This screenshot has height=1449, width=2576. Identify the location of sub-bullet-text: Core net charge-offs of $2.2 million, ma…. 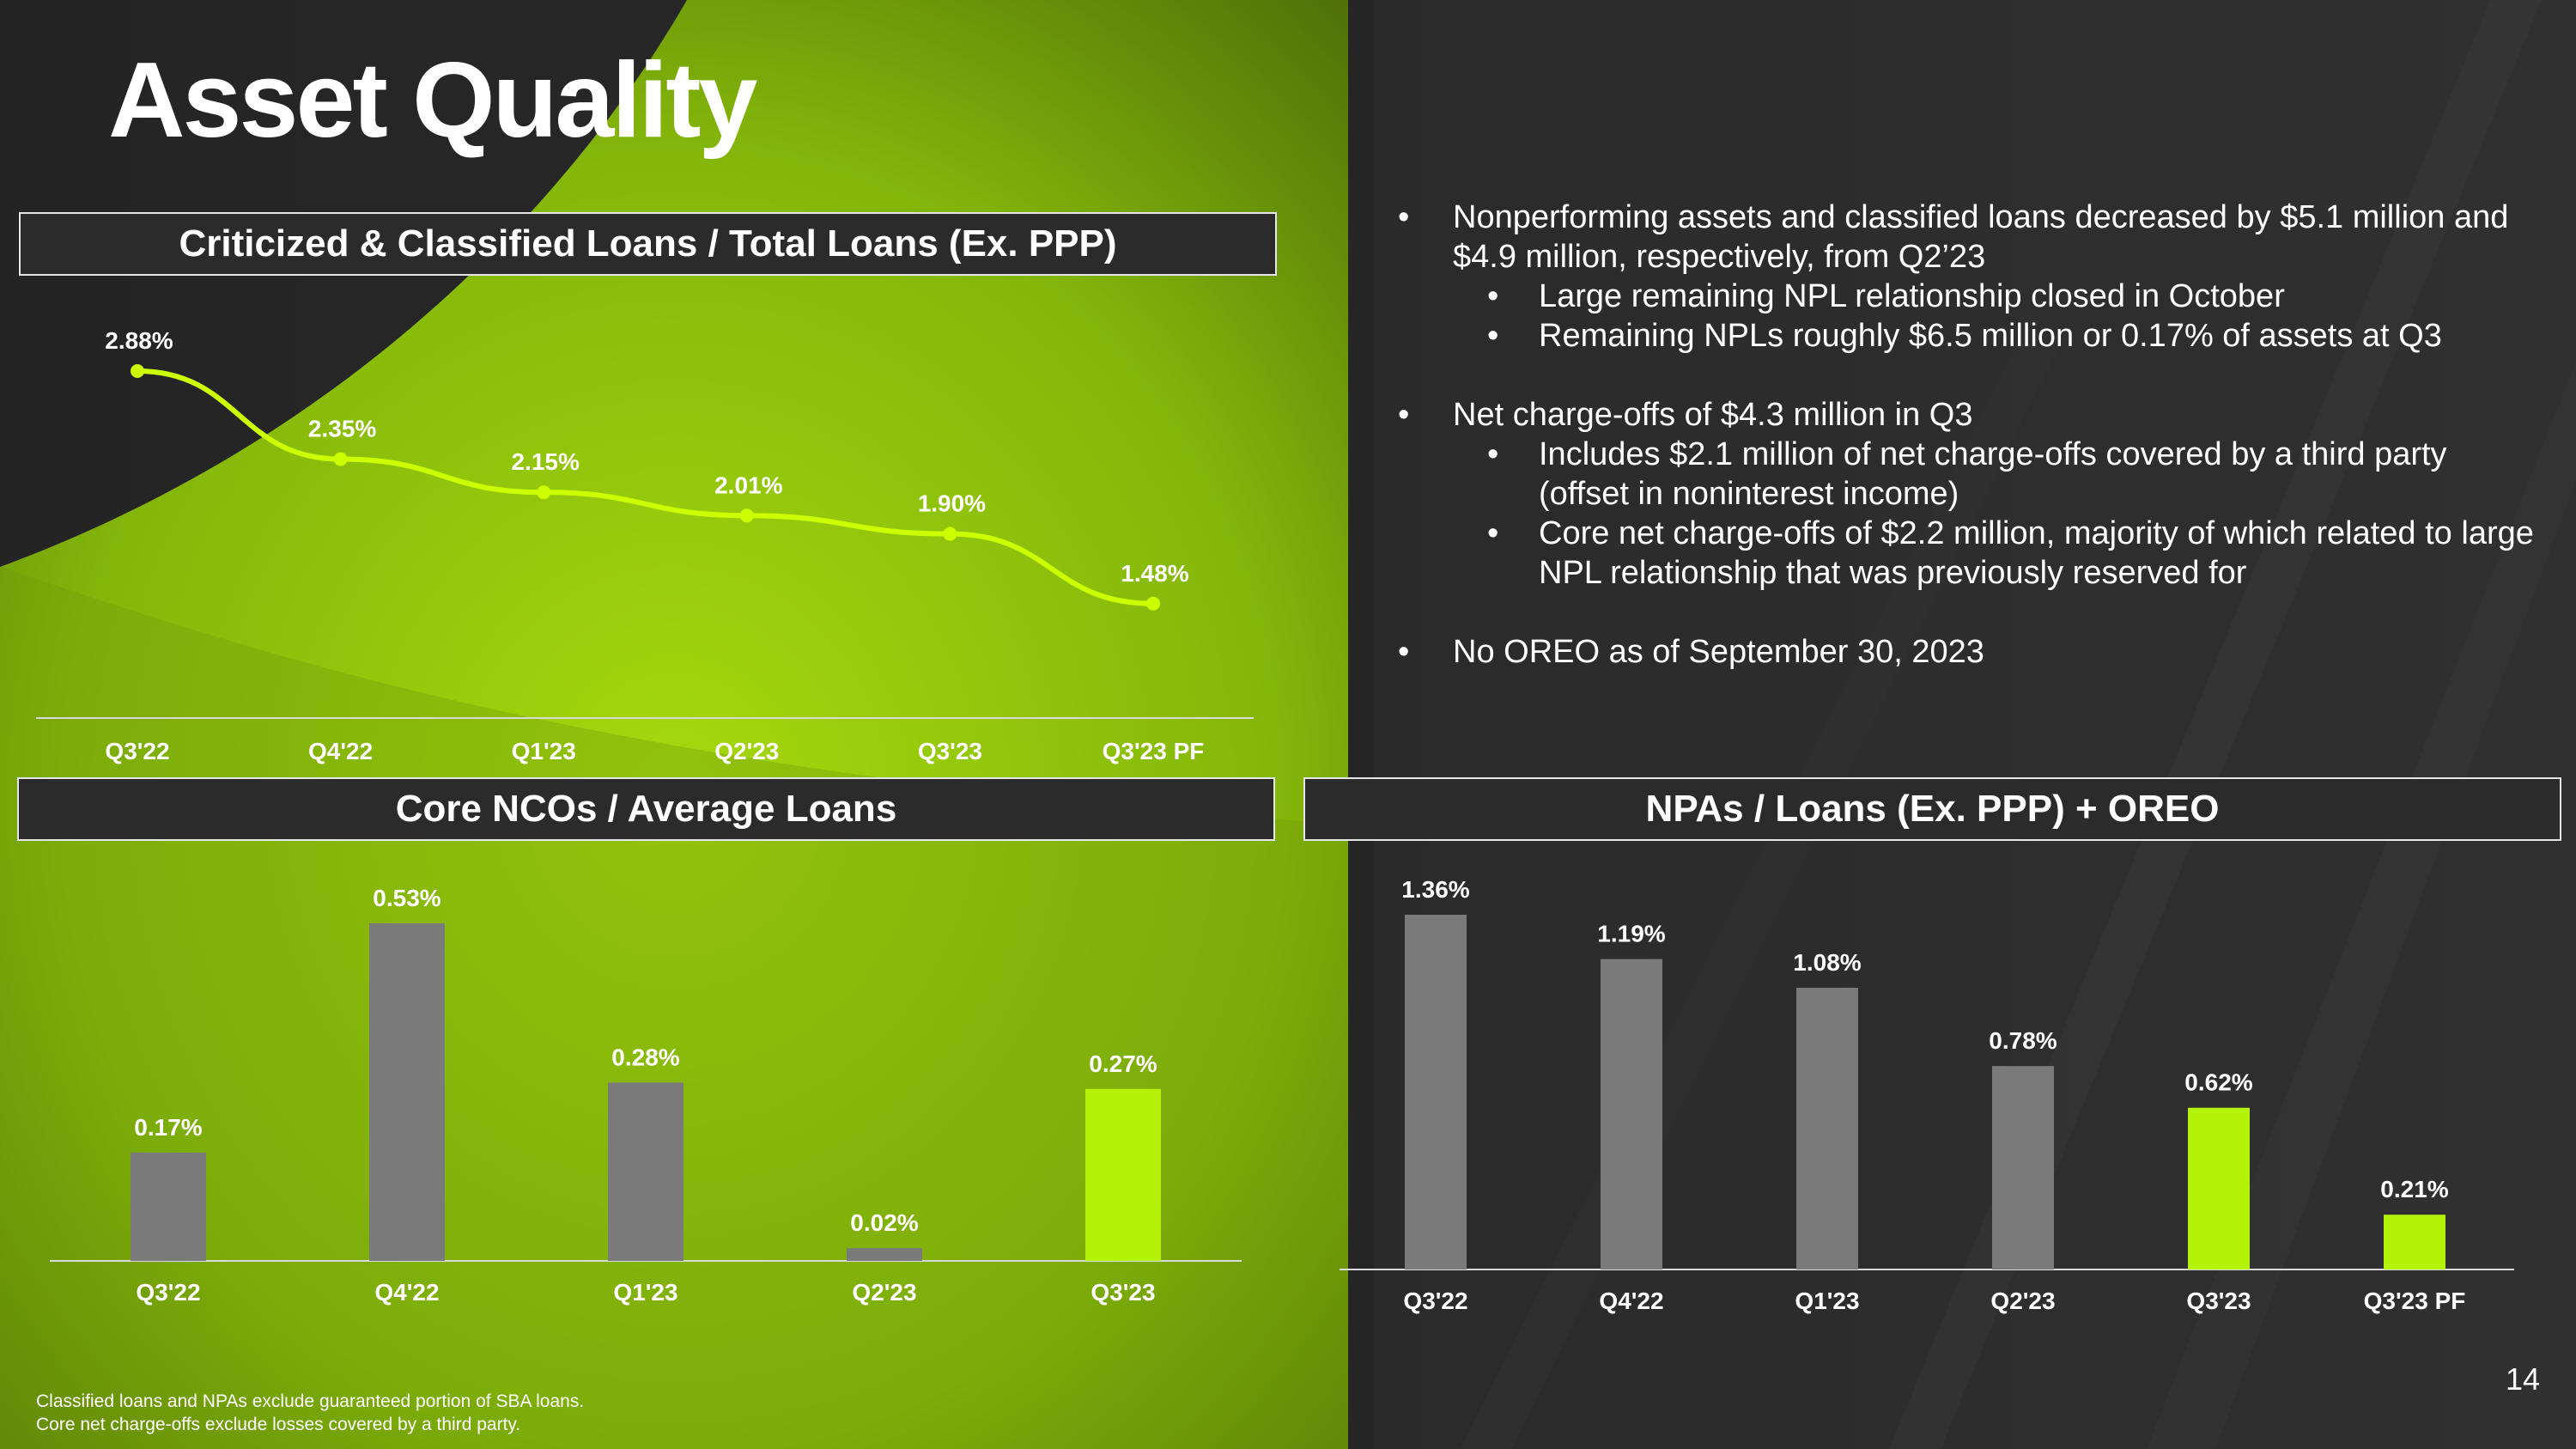
(2036, 553).